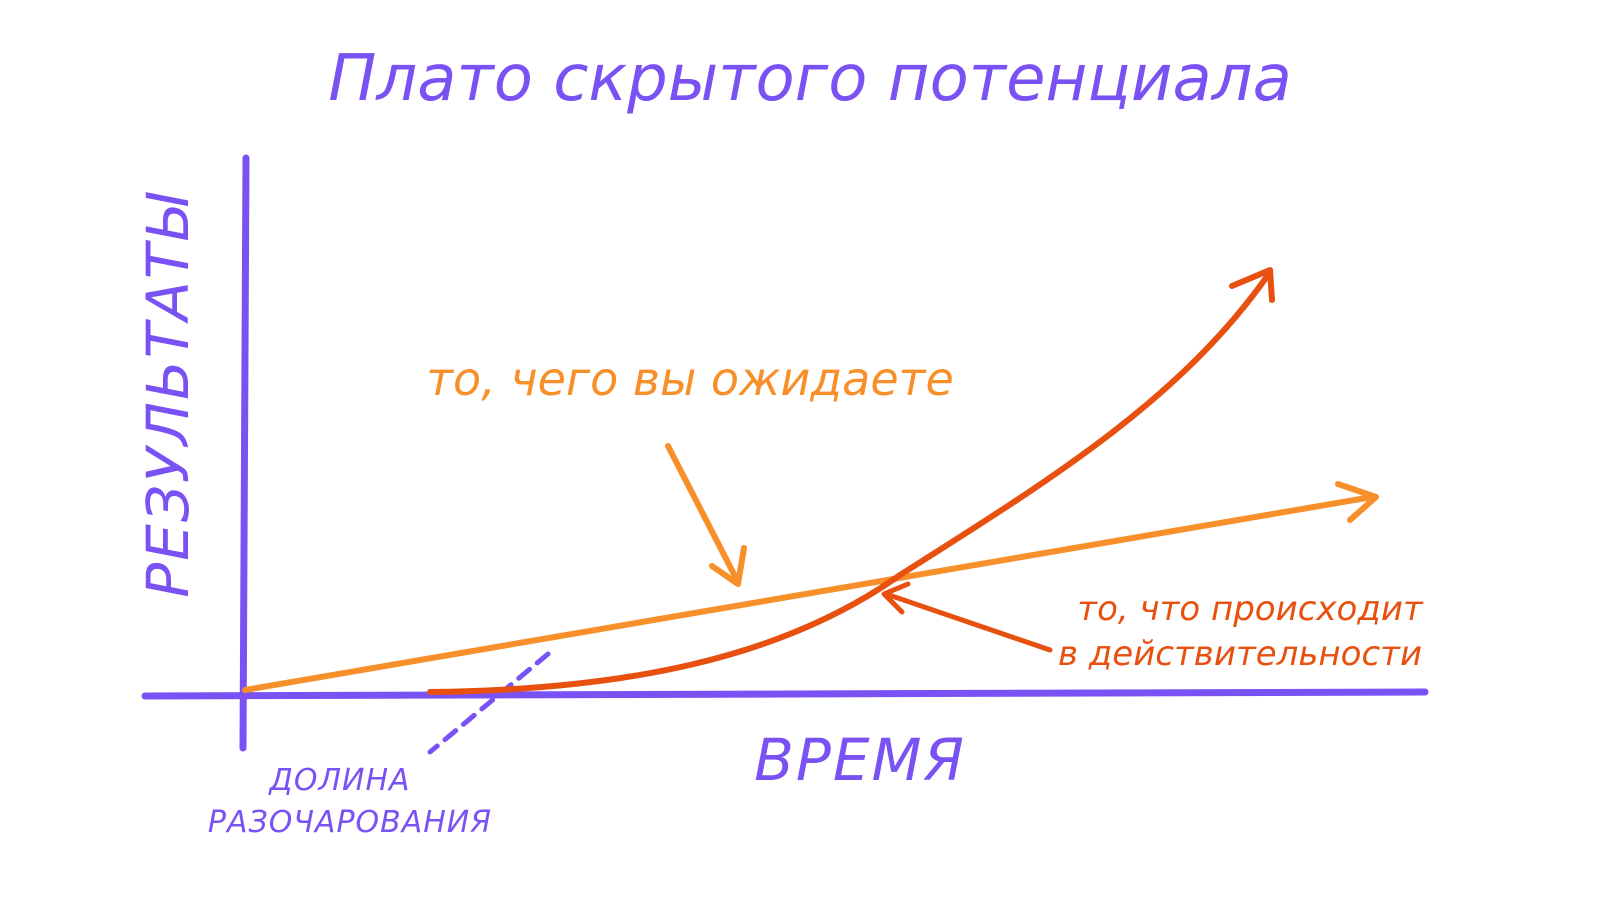 Image resolution: width=1600 pixels, height=900 pixels. Describe the element at coordinates (810, 79) in the screenshot. I see `diagram-title: Плато скрытого потенциала` at that location.